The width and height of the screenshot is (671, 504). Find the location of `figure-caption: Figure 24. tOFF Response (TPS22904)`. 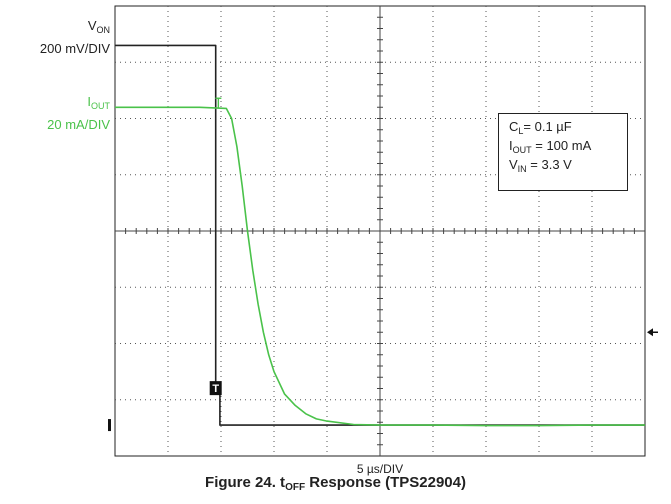

figure-caption: Figure 24. tOFF Response (TPS22904) is located at coordinates (335, 483).